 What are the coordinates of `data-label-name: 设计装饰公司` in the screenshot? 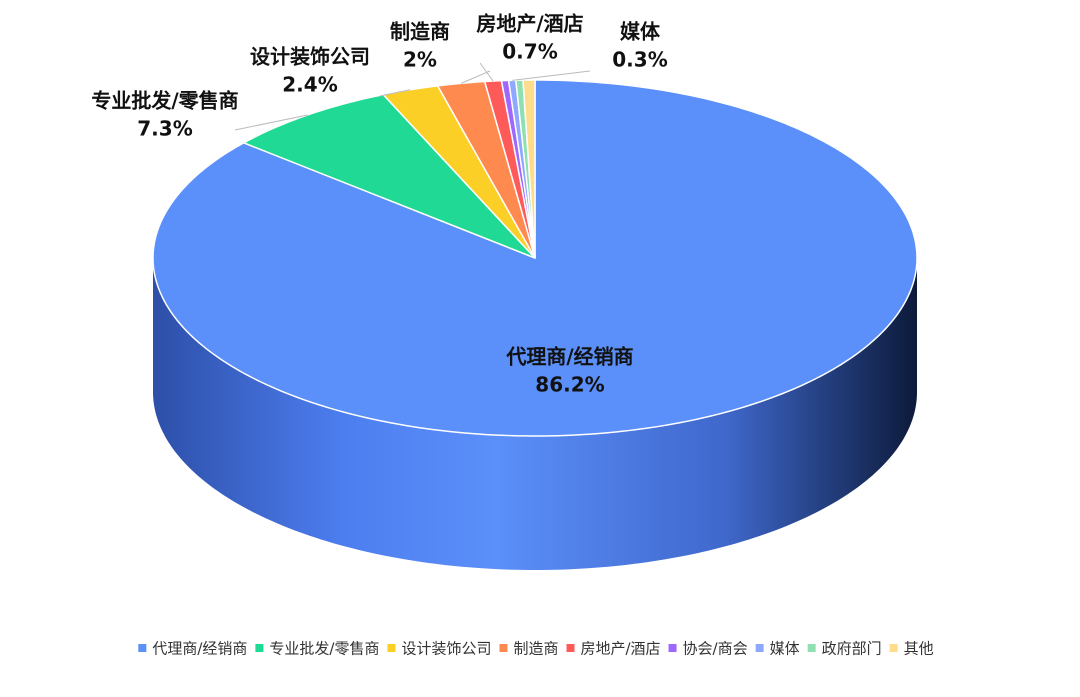 It's located at (310, 57).